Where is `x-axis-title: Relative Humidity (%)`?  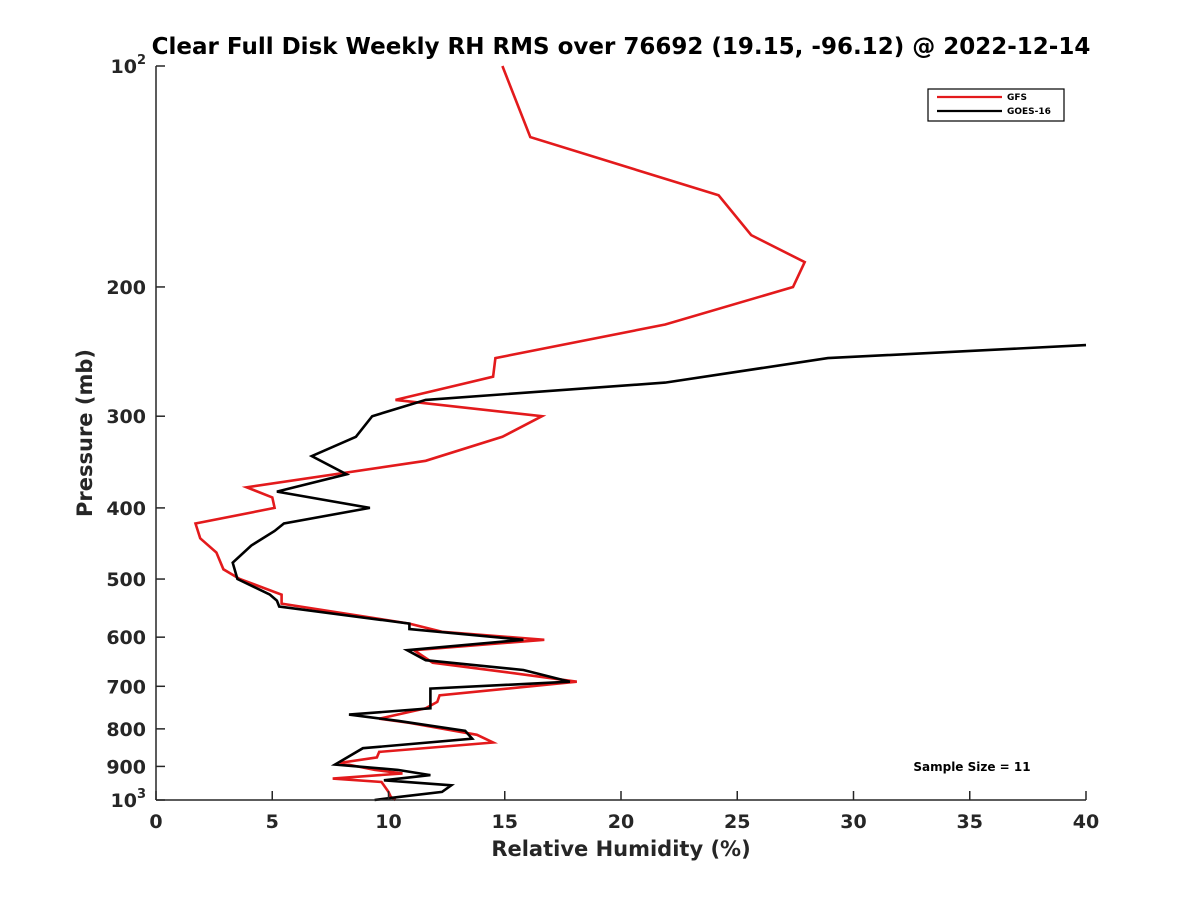
x-axis-title: Relative Humidity (%) is located at coordinates (620, 849).